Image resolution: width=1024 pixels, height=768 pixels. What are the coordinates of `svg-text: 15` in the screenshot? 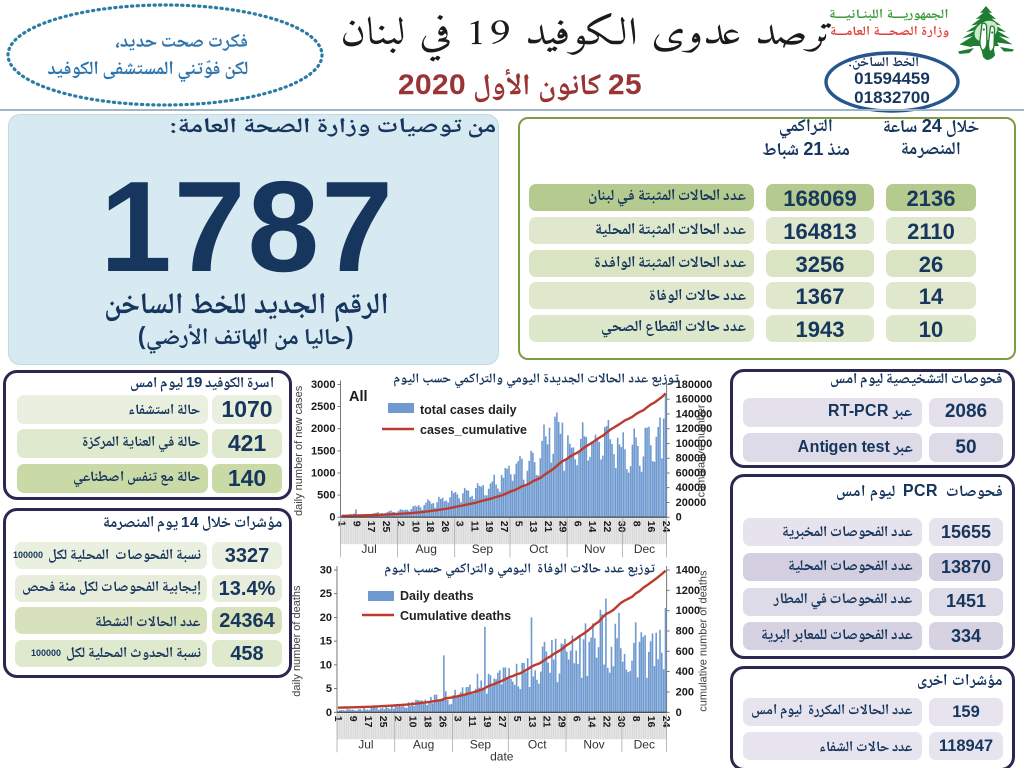 It's located at (326, 642).